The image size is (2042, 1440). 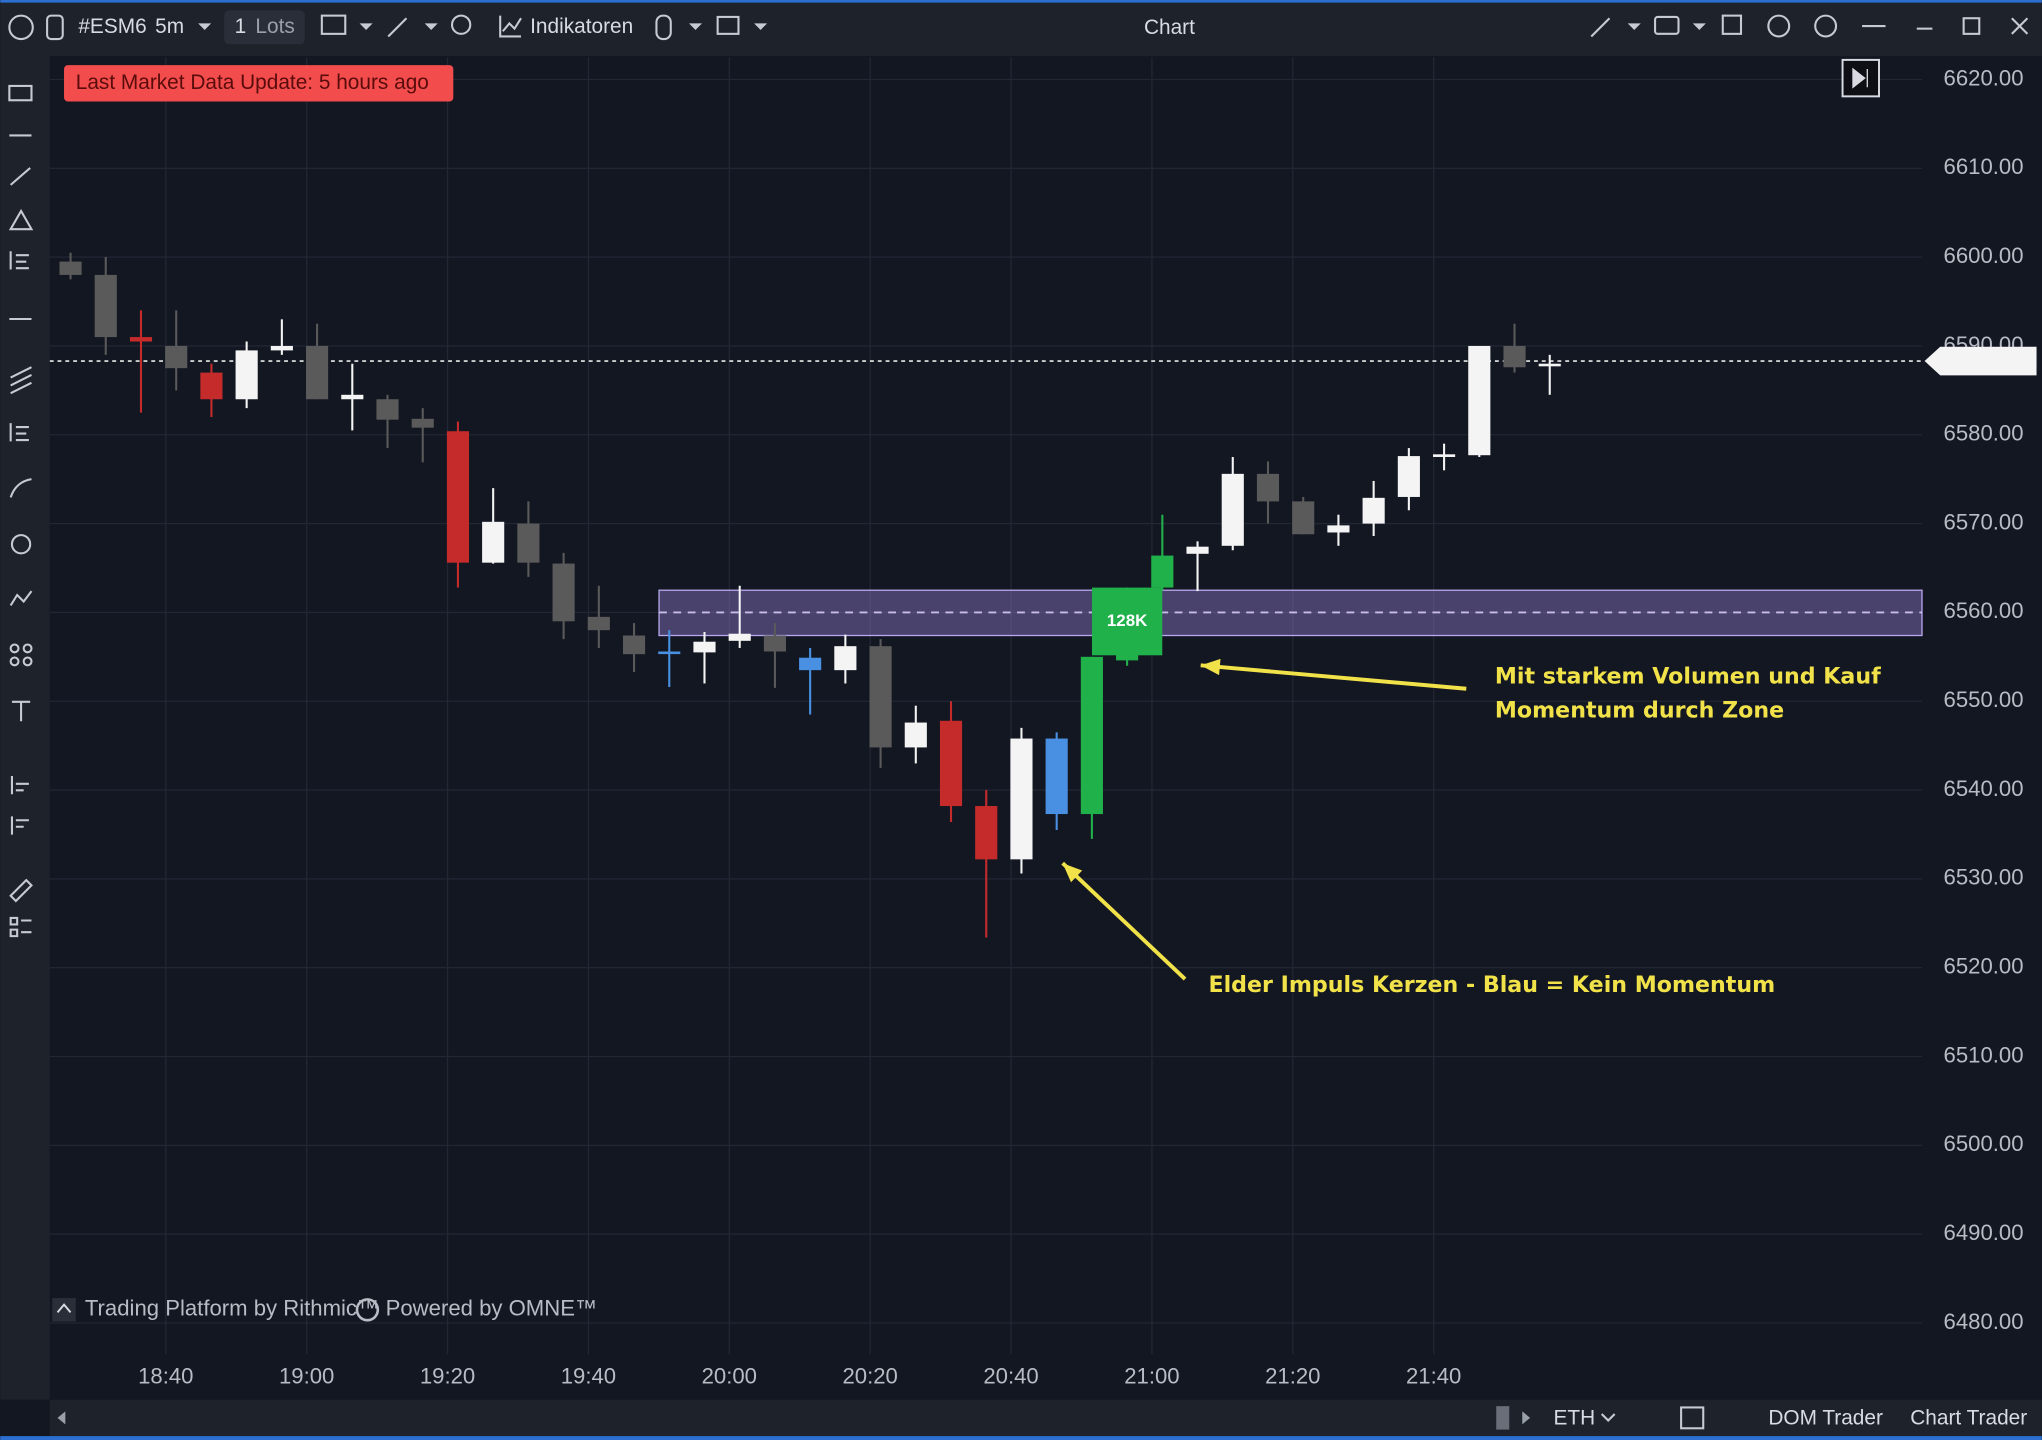 What do you see at coordinates (1809, 26) in the screenshot?
I see `window-controls` at bounding box center [1809, 26].